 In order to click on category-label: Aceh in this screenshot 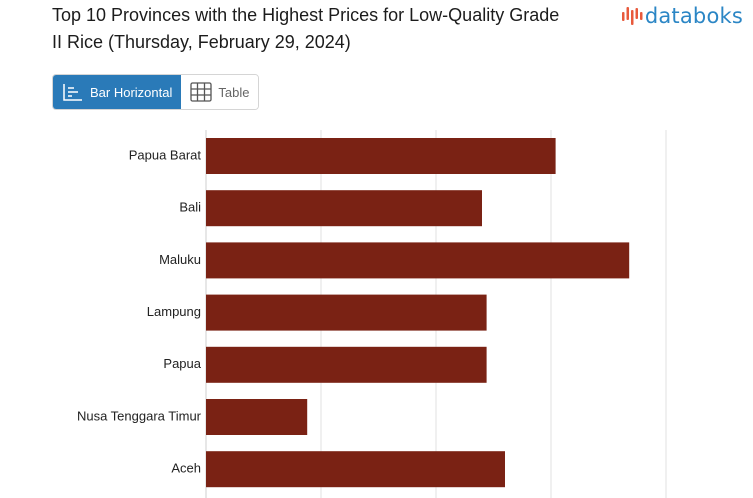, I will do `click(186, 468)`.